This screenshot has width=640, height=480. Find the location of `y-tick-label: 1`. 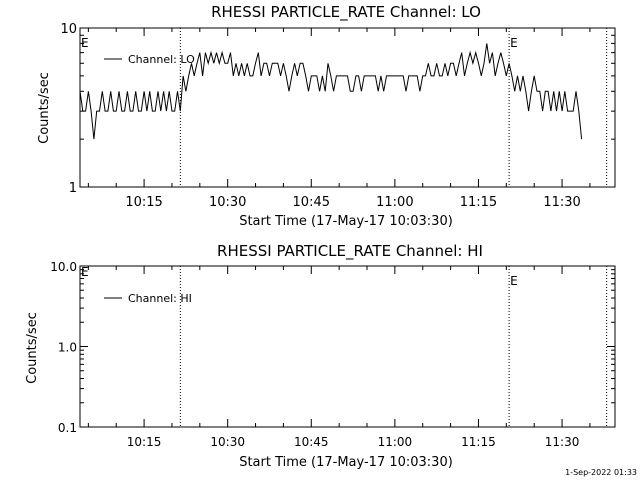

y-tick-label: 1 is located at coordinates (73, 188).